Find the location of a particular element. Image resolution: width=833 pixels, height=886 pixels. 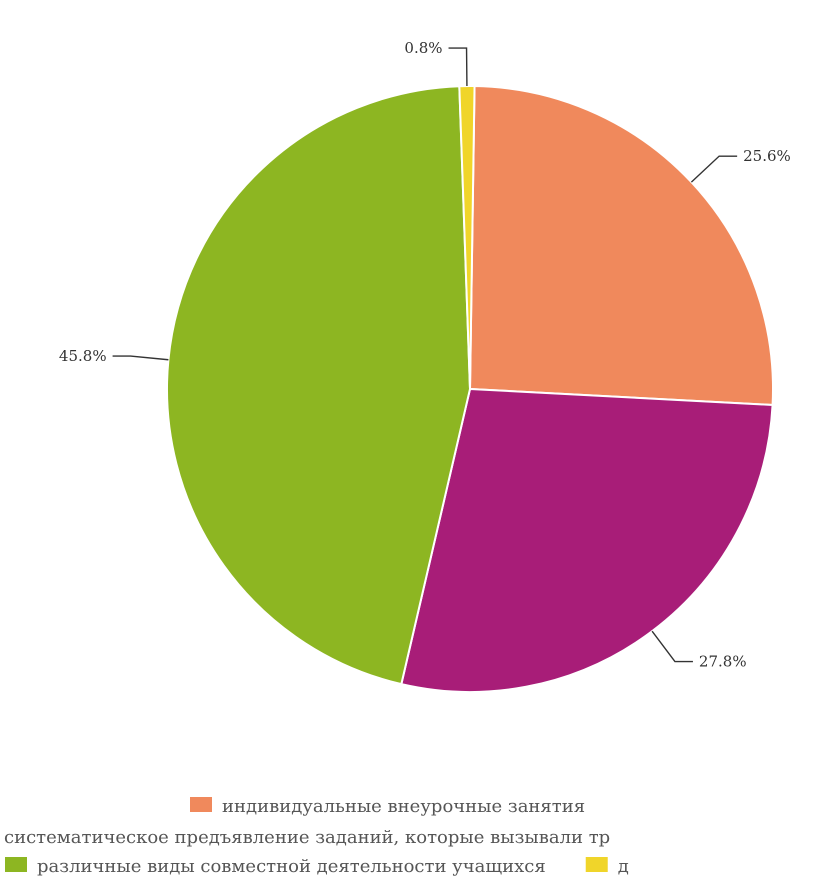

slice-label: 25.6% is located at coordinates (767, 156).